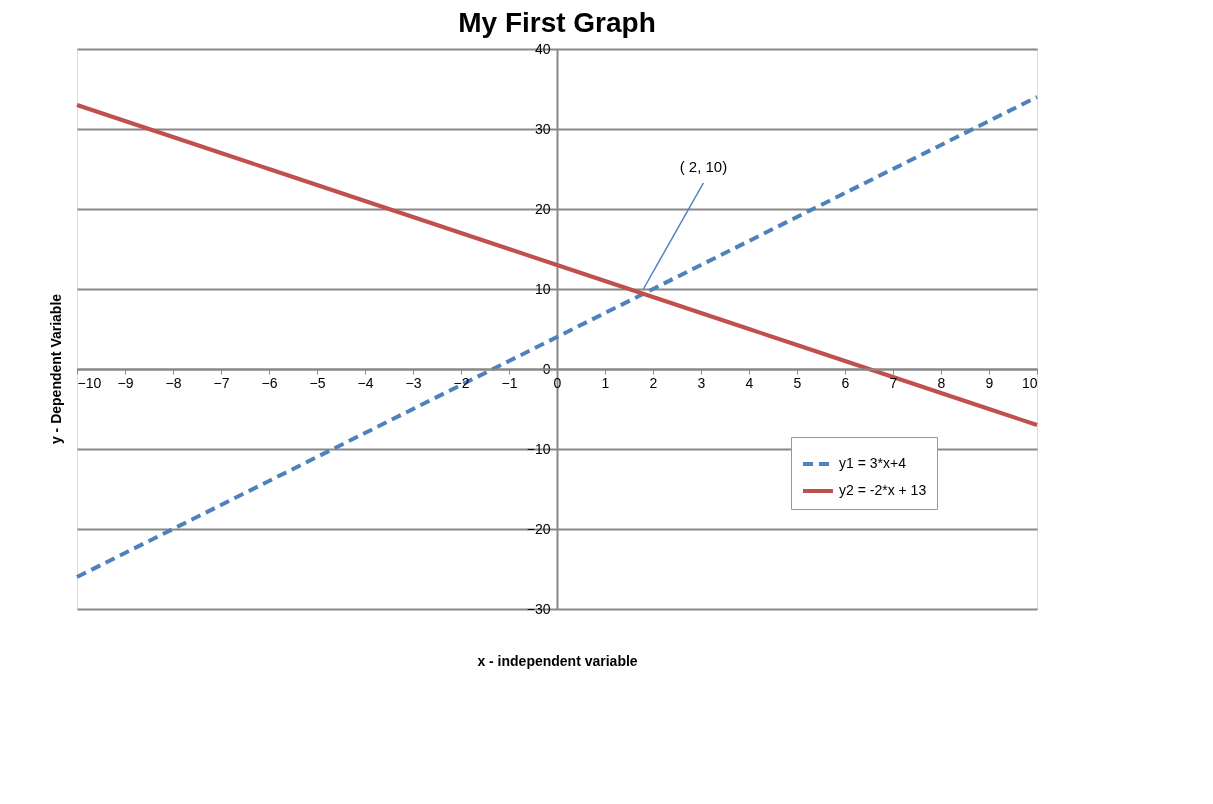 The height and width of the screenshot is (804, 1213). I want to click on x-tick-label: 10, so click(1029, 382).